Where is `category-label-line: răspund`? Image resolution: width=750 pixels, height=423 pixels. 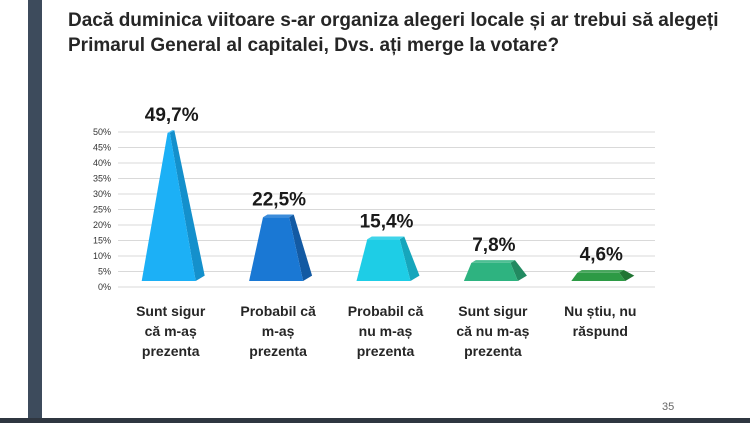 category-label-line: răspund is located at coordinates (600, 331).